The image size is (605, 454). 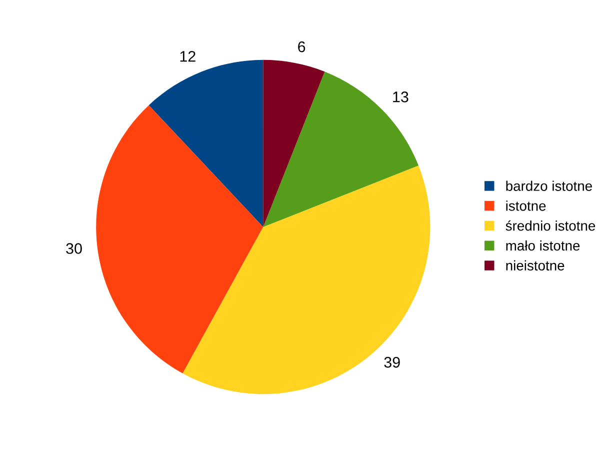 I want to click on legend-label: istotne, so click(x=526, y=205).